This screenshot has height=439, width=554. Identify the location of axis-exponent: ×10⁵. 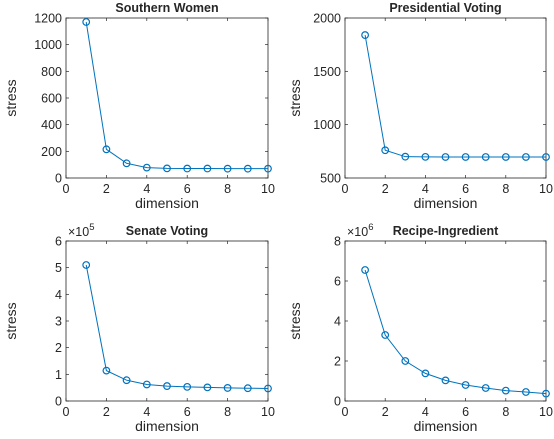
(81, 230).